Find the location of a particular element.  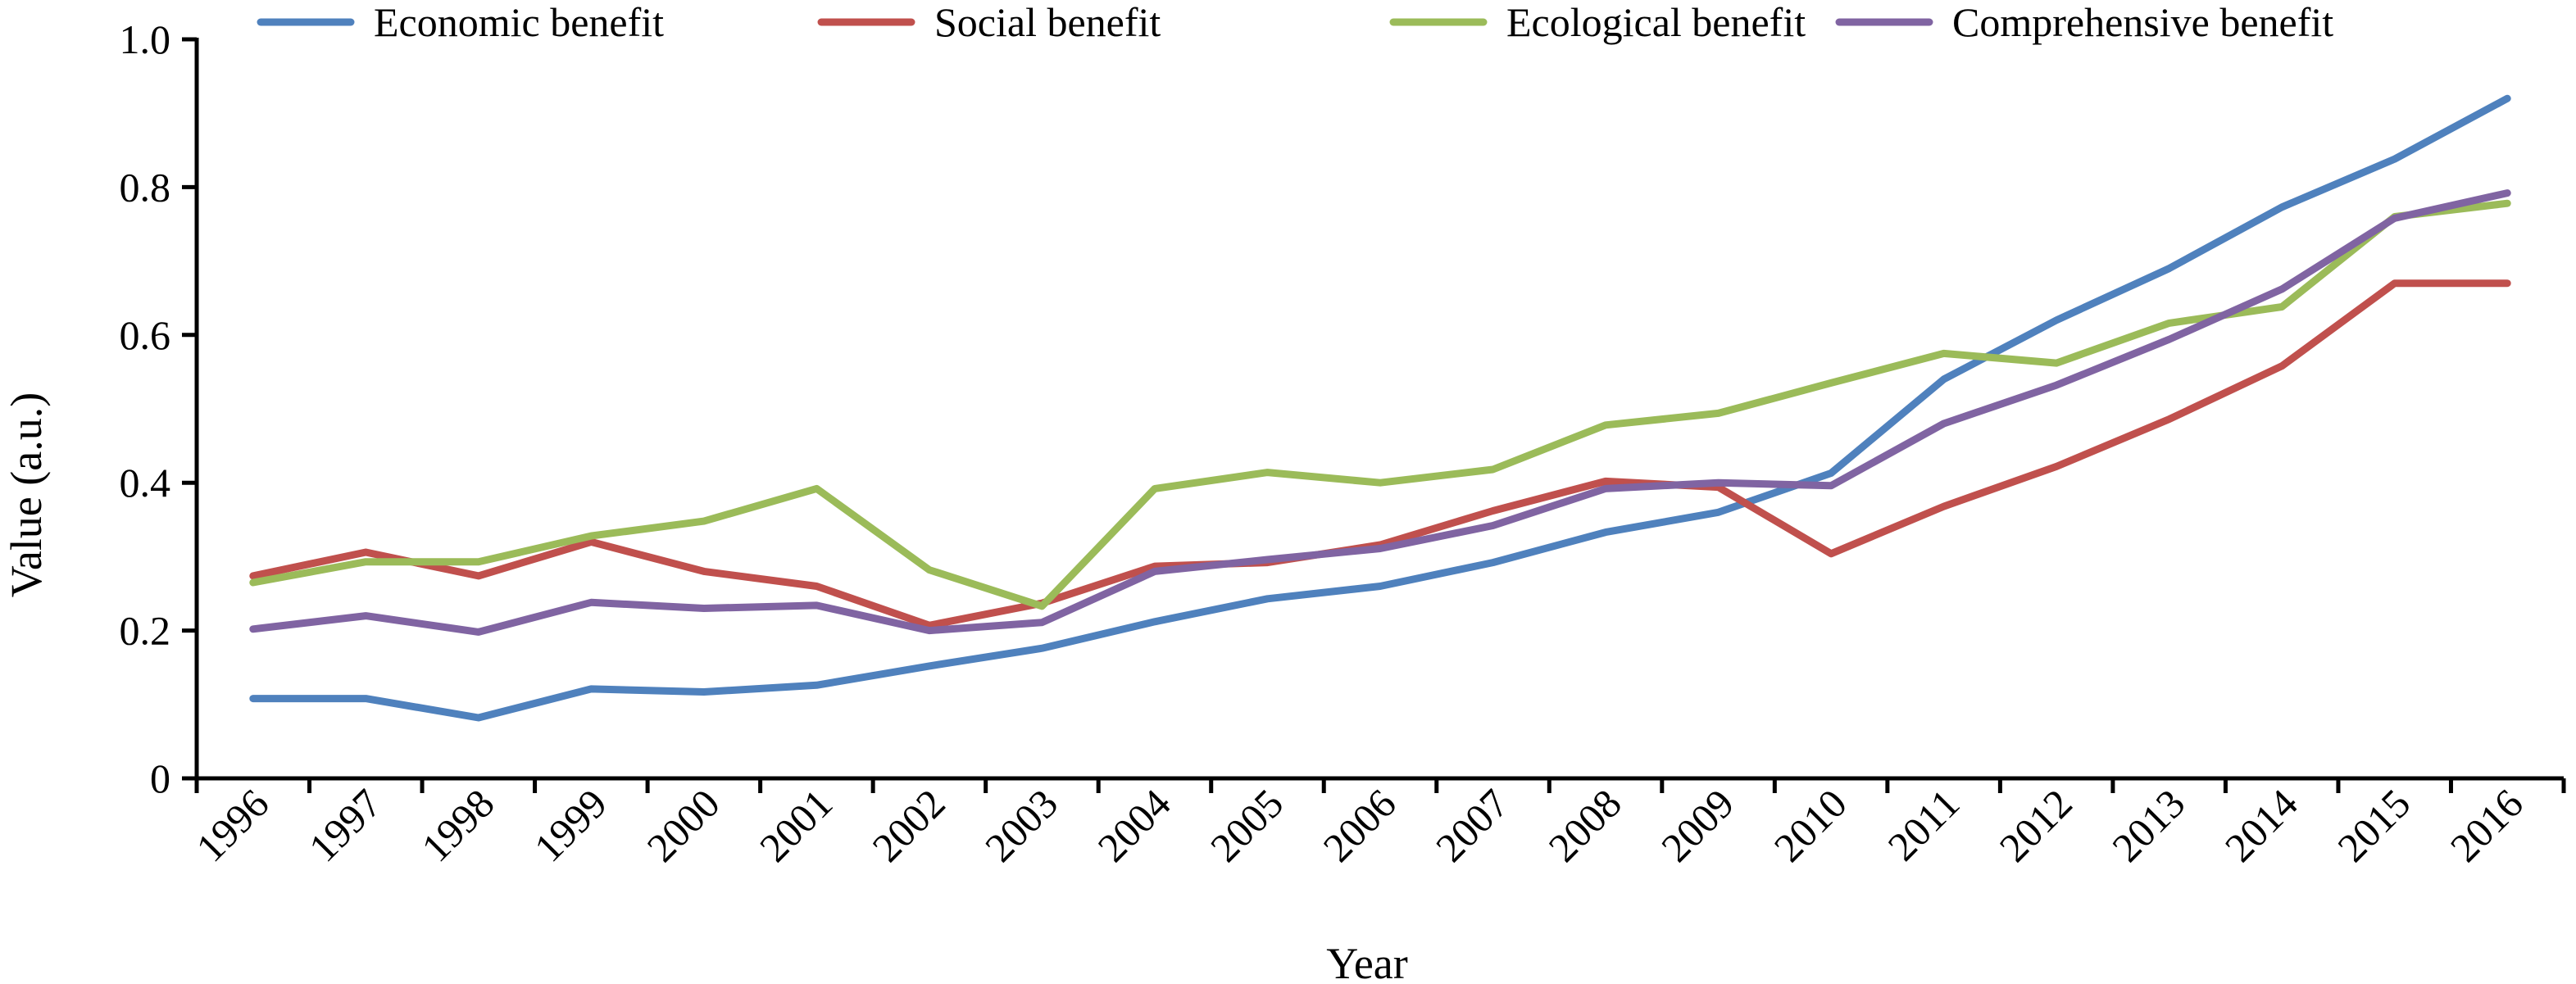

x-tick-label: 2002 is located at coordinates (908, 825).